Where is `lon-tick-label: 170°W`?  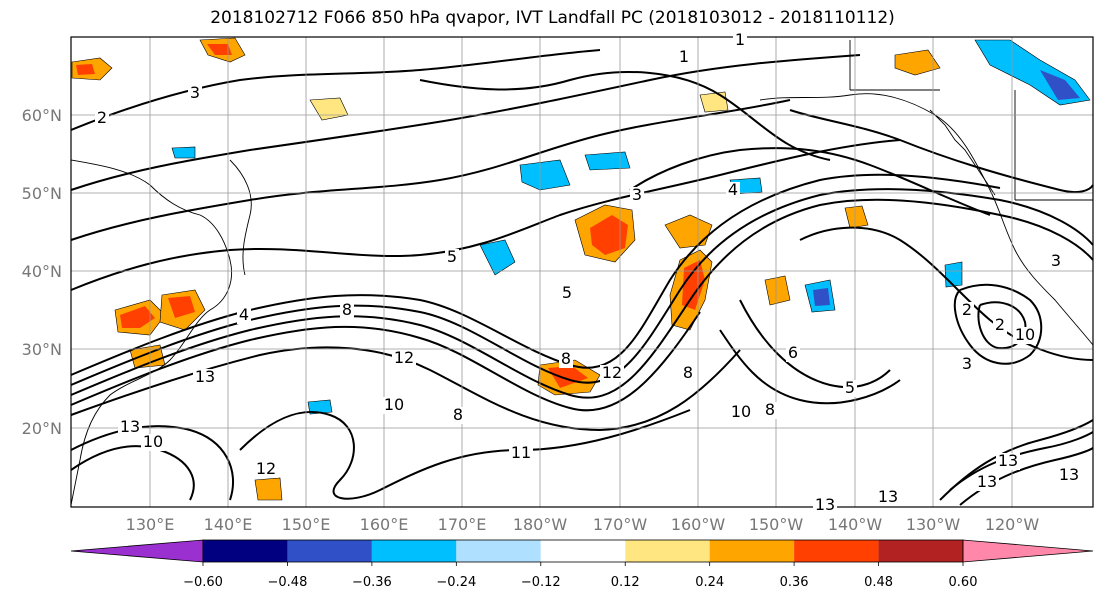
lon-tick-label: 170°W is located at coordinates (620, 524).